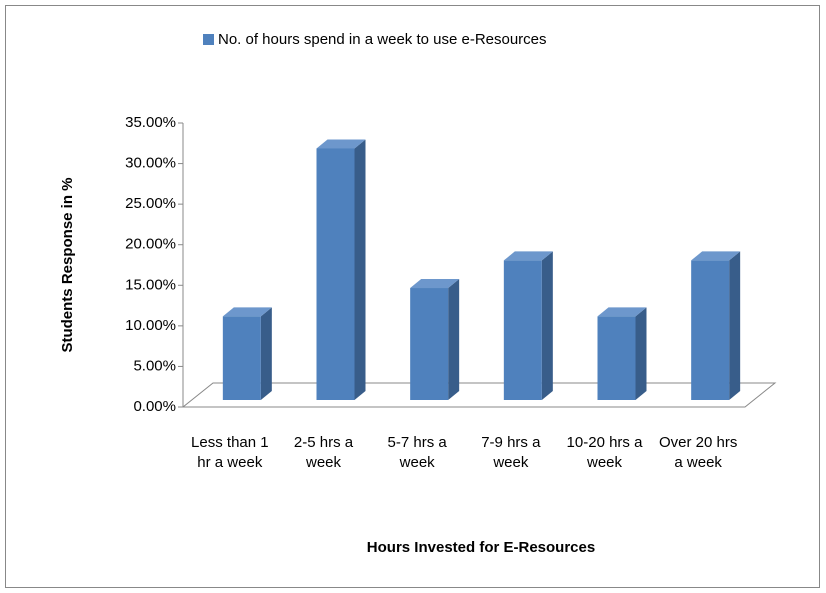  What do you see at coordinates (154, 406) in the screenshot?
I see `y-tick-label: 0.00%` at bounding box center [154, 406].